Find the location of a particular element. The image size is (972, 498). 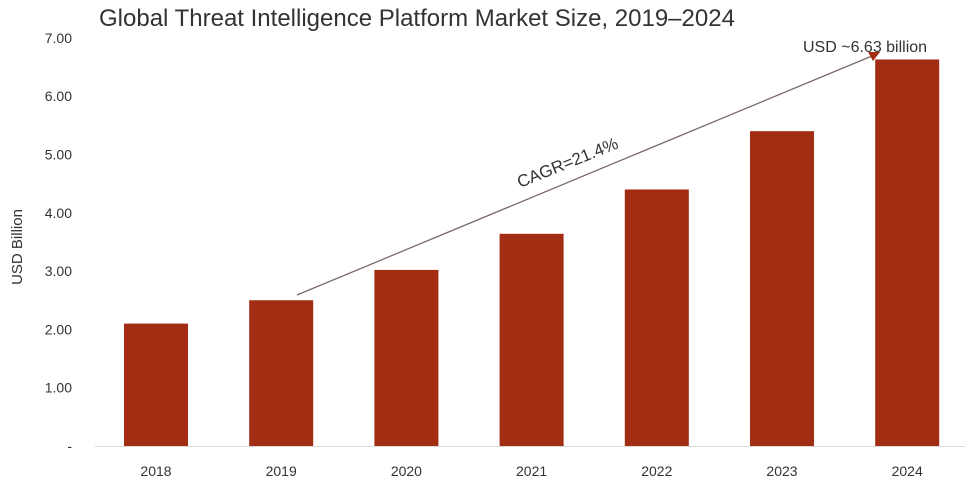

final-value-label: USD ~6.63 billion is located at coordinates (865, 47).